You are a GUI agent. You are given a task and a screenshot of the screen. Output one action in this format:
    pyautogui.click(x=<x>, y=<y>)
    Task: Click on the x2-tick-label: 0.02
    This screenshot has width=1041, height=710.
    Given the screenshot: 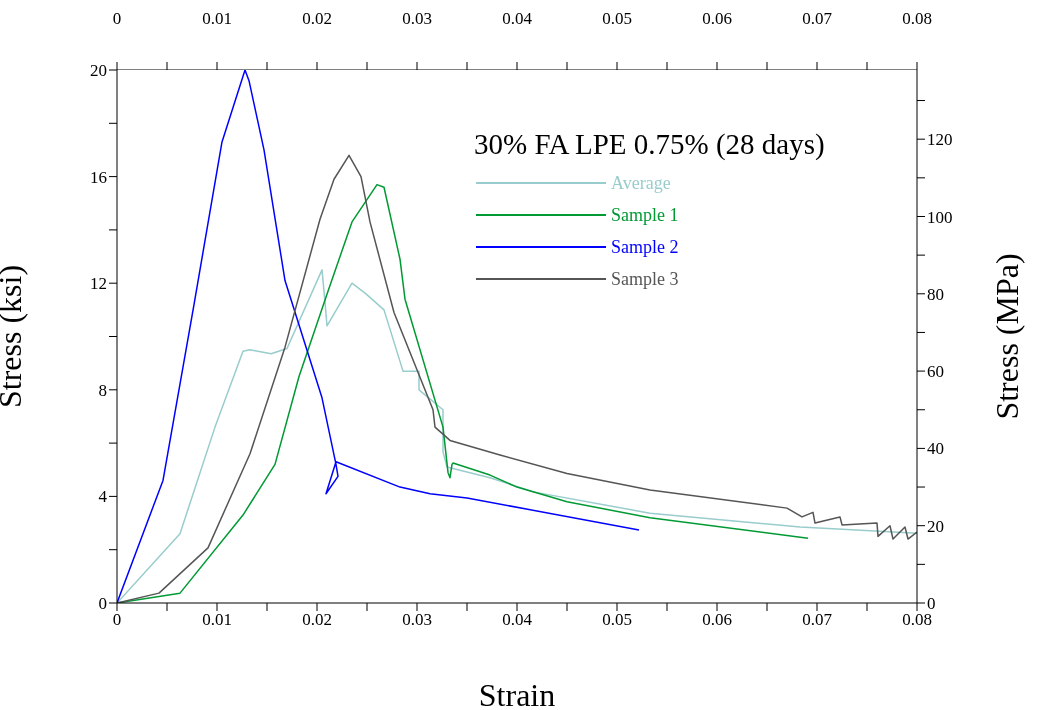 What is the action you would take?
    pyautogui.click(x=317, y=18)
    